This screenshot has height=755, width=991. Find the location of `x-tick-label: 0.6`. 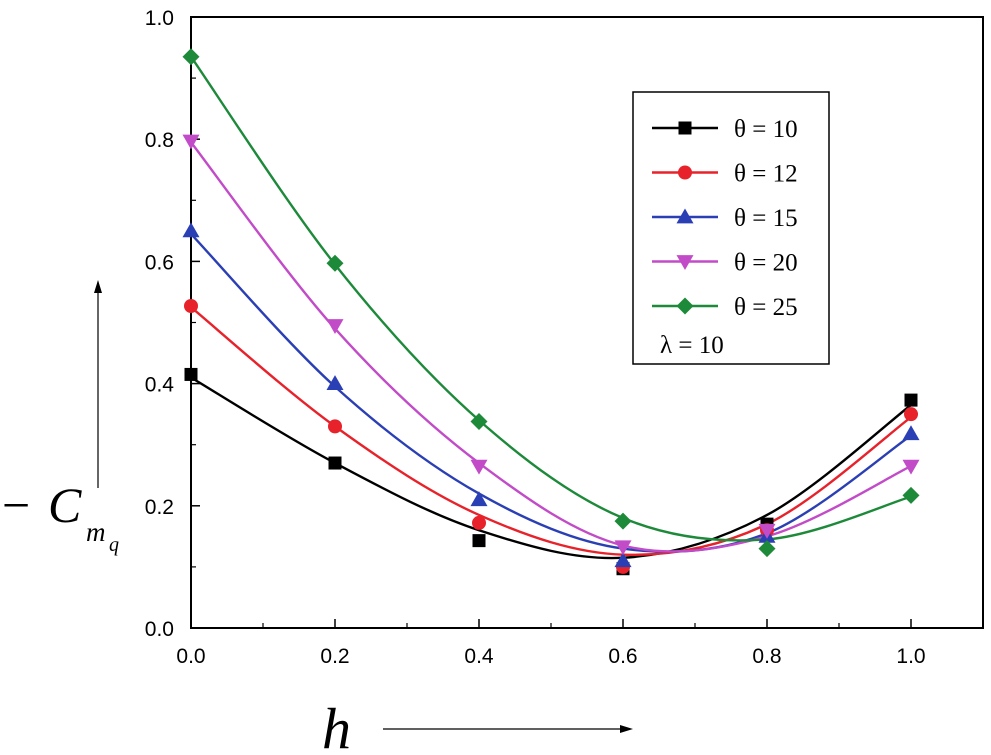

x-tick-label: 0.6 is located at coordinates (622, 656).